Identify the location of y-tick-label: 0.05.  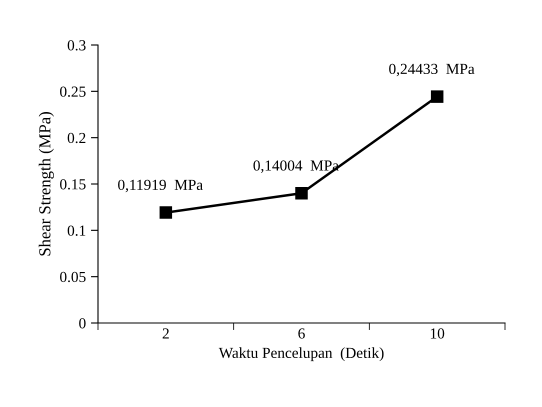
(73, 277).